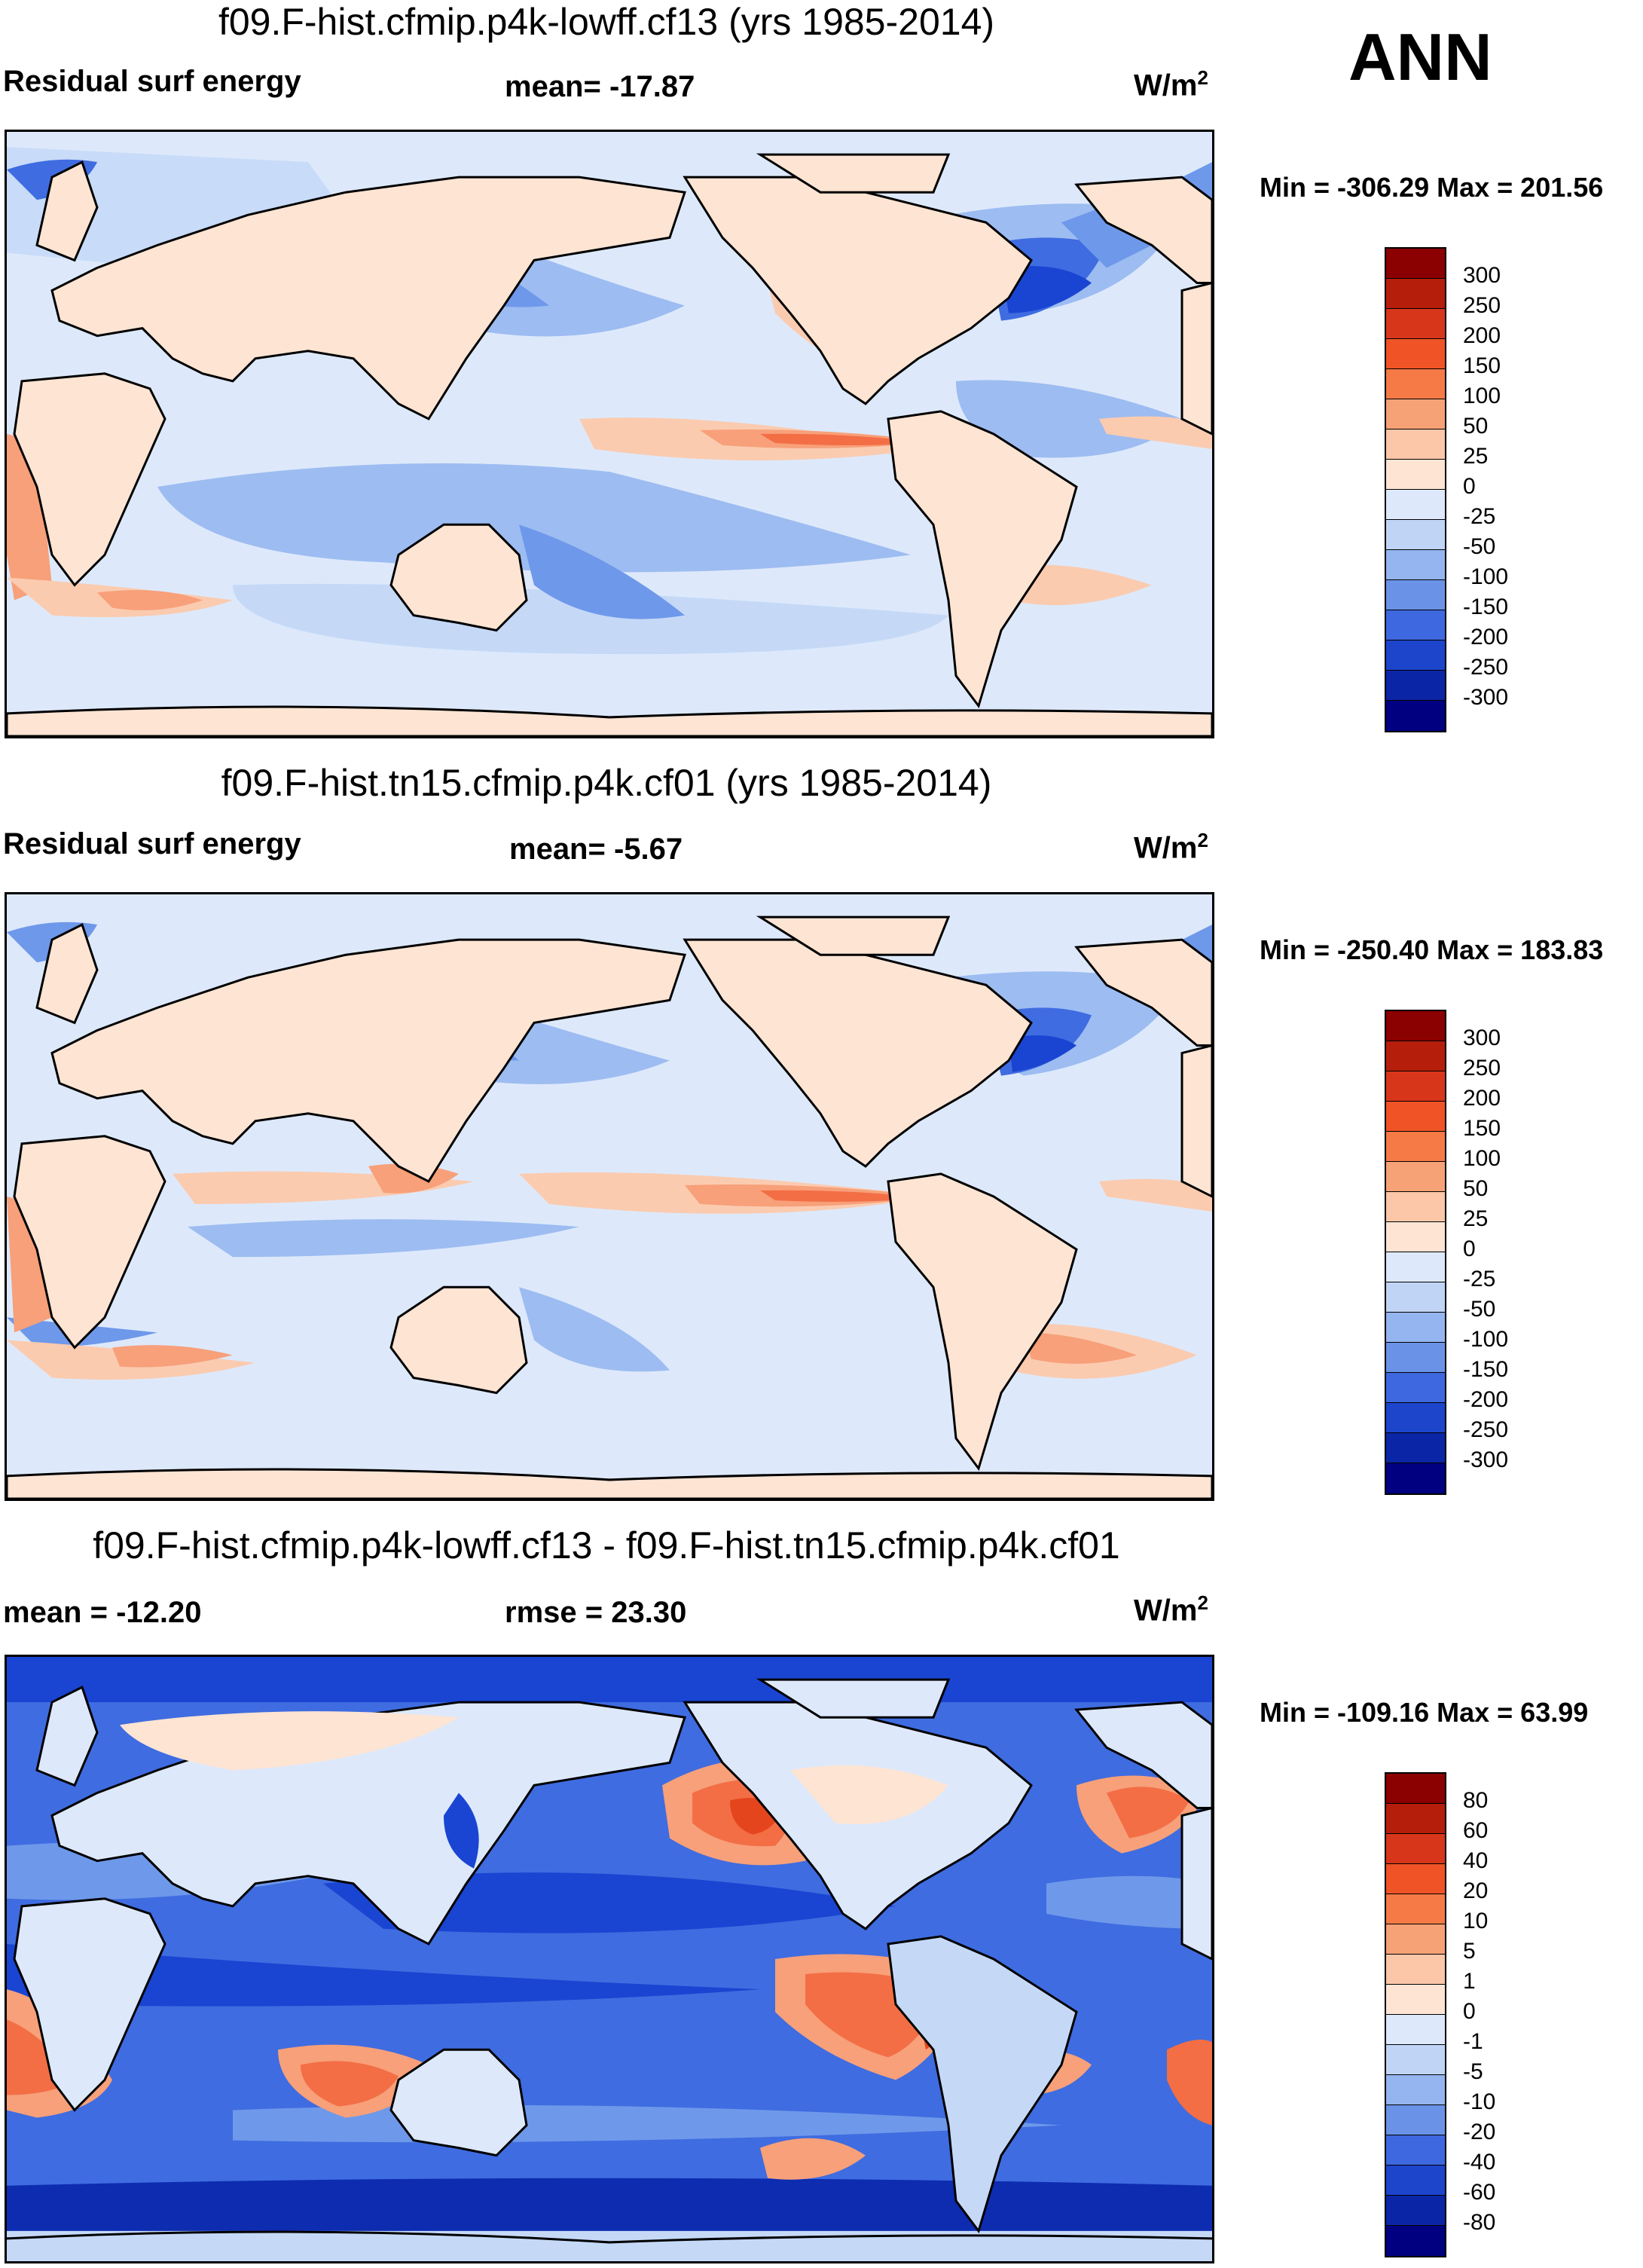  What do you see at coordinates (1171, 847) in the screenshot?
I see `panel2-units: W/m2` at bounding box center [1171, 847].